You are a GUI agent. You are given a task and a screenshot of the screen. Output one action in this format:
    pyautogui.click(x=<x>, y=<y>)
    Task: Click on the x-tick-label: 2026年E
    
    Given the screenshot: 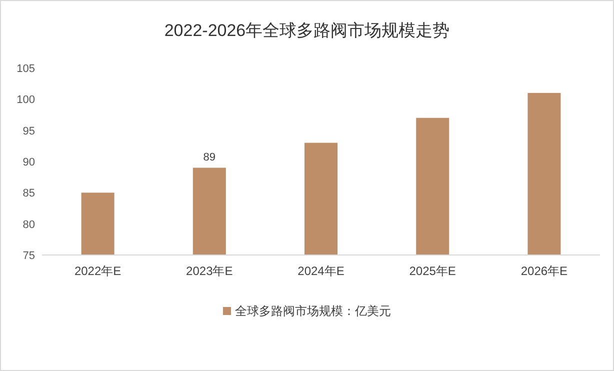 What is the action you would take?
    pyautogui.click(x=544, y=271)
    